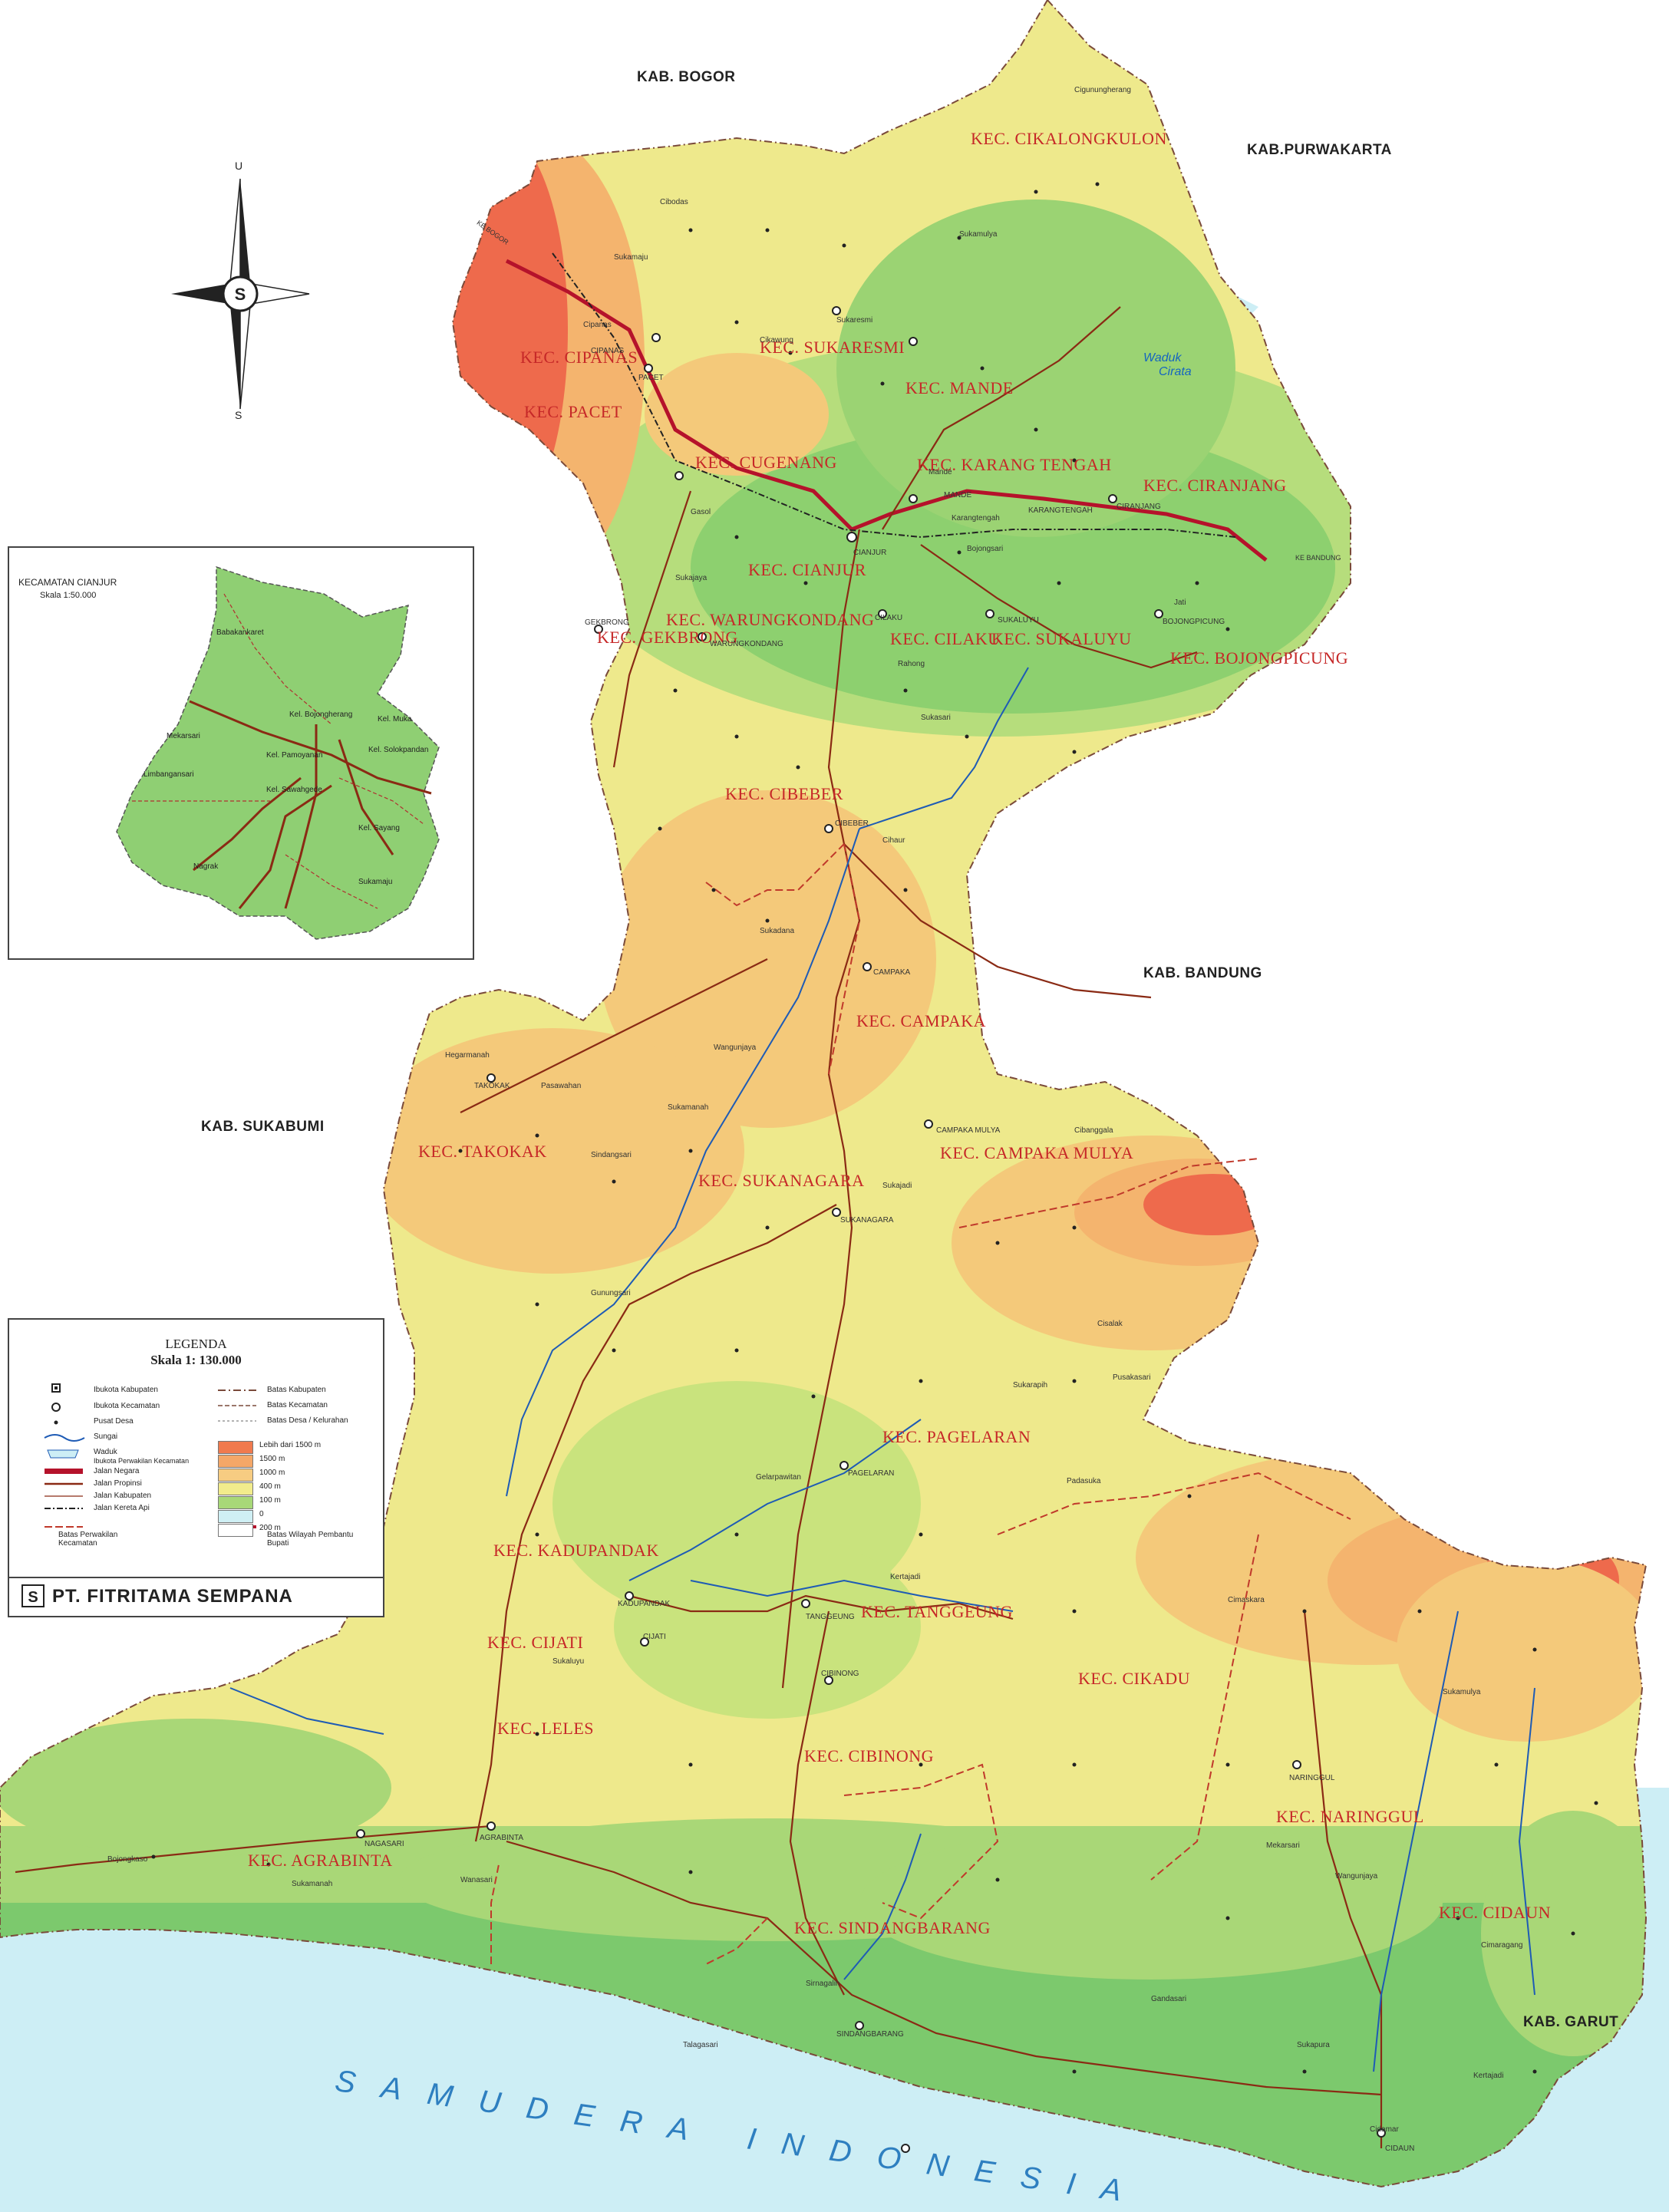 The width and height of the screenshot is (1669, 2212). Describe the element at coordinates (855, 320) in the screenshot. I see `desa-label: Sukaresmi` at that location.